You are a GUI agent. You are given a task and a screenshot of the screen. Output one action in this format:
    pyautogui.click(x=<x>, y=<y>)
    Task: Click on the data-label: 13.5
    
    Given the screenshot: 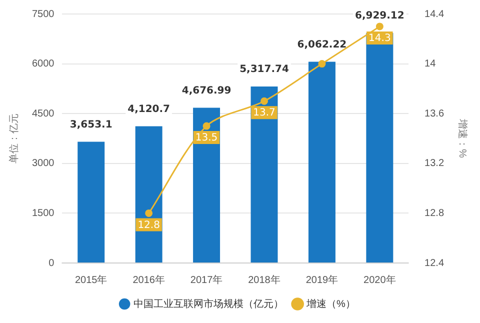 What is the action you would take?
    pyautogui.click(x=206, y=138)
    